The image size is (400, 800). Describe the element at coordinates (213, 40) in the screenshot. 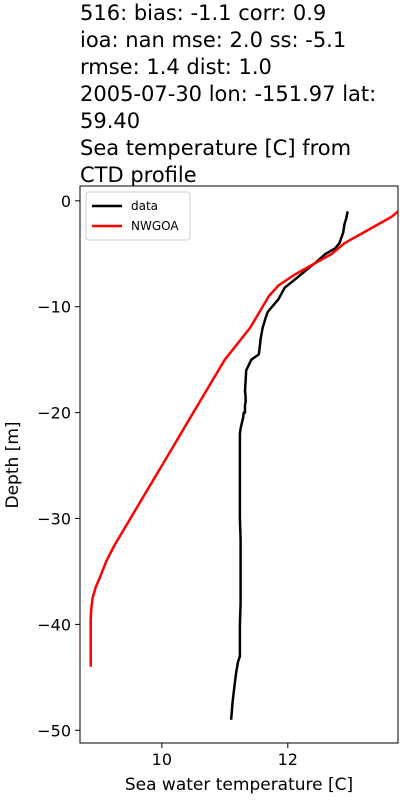

I see `title-line: ioa: nan mse: 2.0 ss: -5.1` at that location.